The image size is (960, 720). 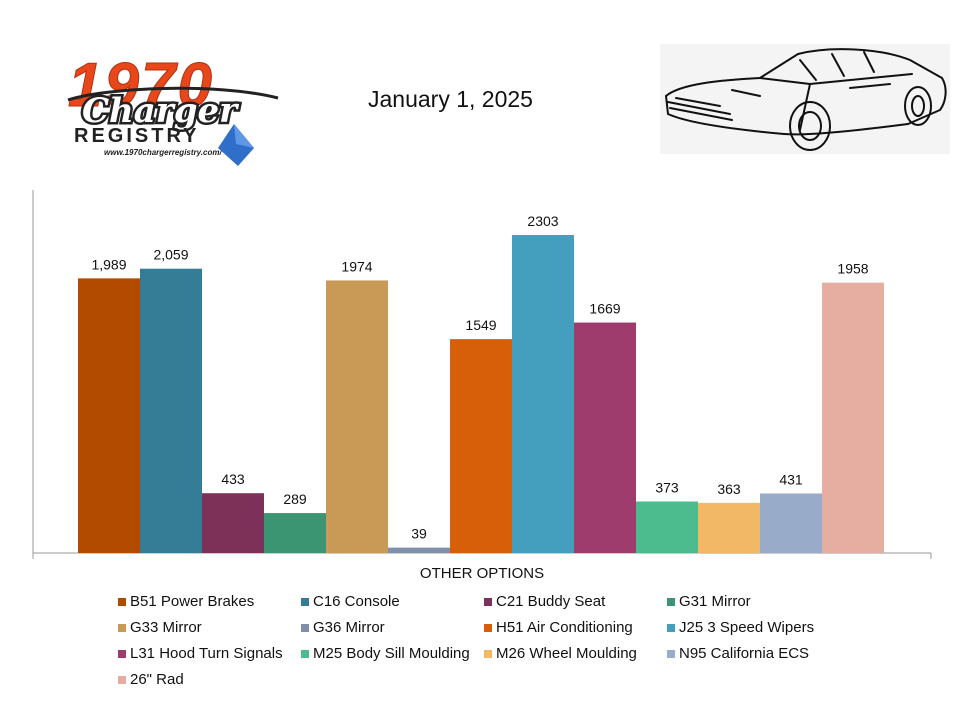 I want to click on bar-value-label-1: 2,059, so click(x=170, y=255).